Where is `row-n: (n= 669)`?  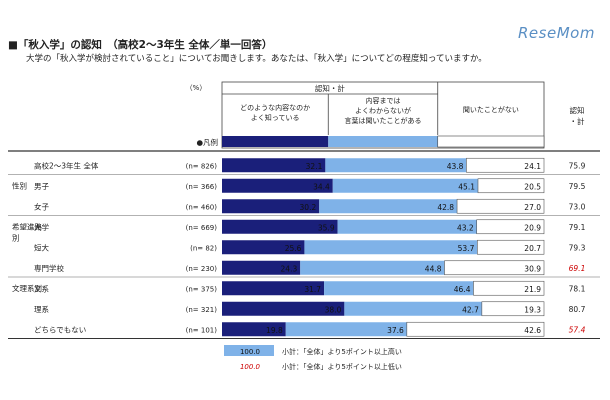 row-n: (n= 669) is located at coordinates (202, 228).